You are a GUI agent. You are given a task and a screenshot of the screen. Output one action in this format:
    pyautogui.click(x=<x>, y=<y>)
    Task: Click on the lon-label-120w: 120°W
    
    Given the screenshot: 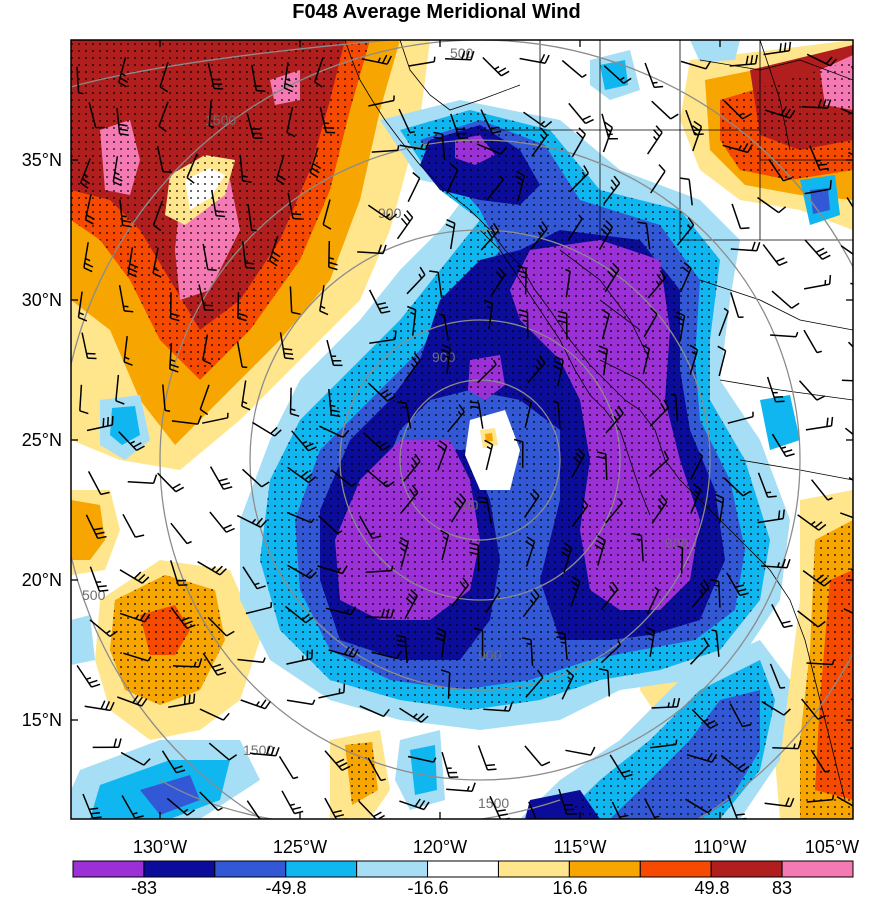 What is the action you would take?
    pyautogui.click(x=440, y=847)
    